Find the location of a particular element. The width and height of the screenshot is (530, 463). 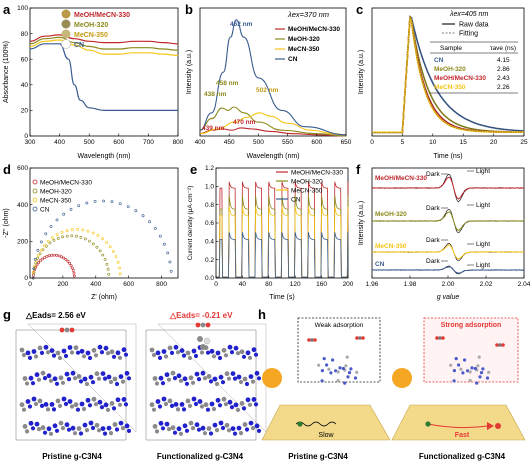

x-axis-label: g value is located at coordinates (448, 297).